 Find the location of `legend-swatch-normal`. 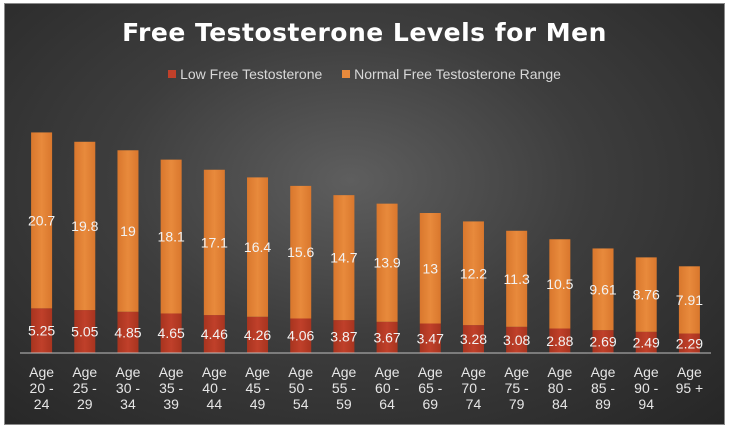

legend-swatch-normal is located at coordinates (346, 74).